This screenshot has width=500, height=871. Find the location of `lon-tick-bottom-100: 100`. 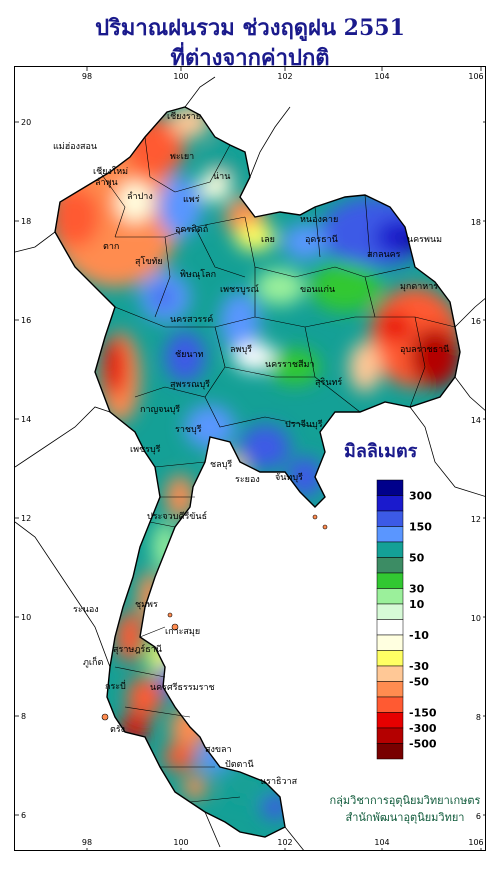

lon-tick-bottom-100: 100 is located at coordinates (180, 842).